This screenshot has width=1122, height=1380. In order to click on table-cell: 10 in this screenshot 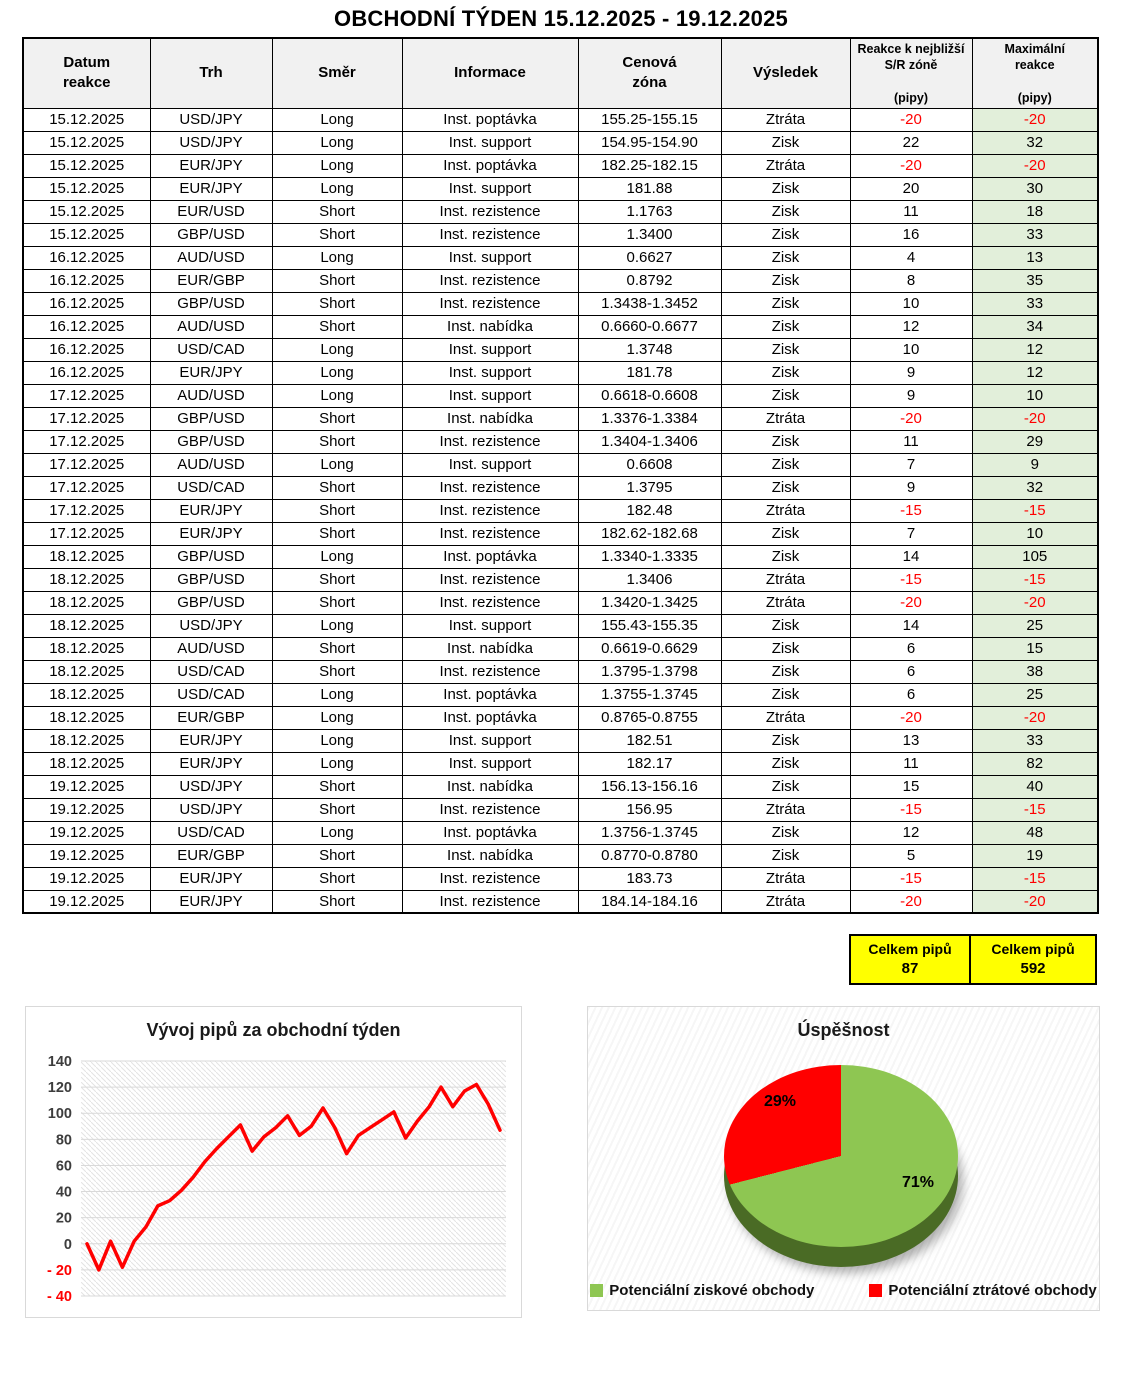, I will do `click(911, 349)`.